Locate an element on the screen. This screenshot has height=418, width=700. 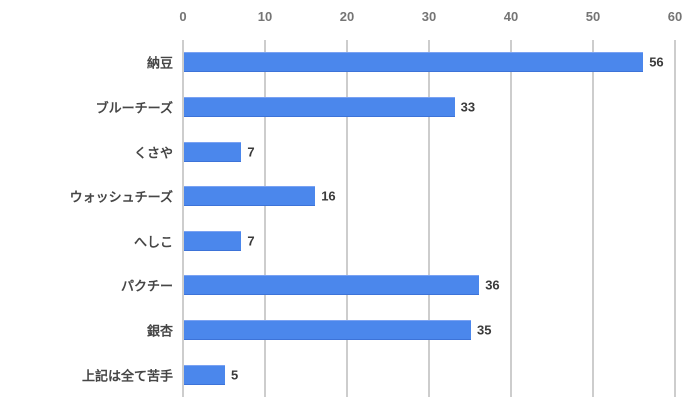
value-label: 56 is located at coordinates (656, 62).